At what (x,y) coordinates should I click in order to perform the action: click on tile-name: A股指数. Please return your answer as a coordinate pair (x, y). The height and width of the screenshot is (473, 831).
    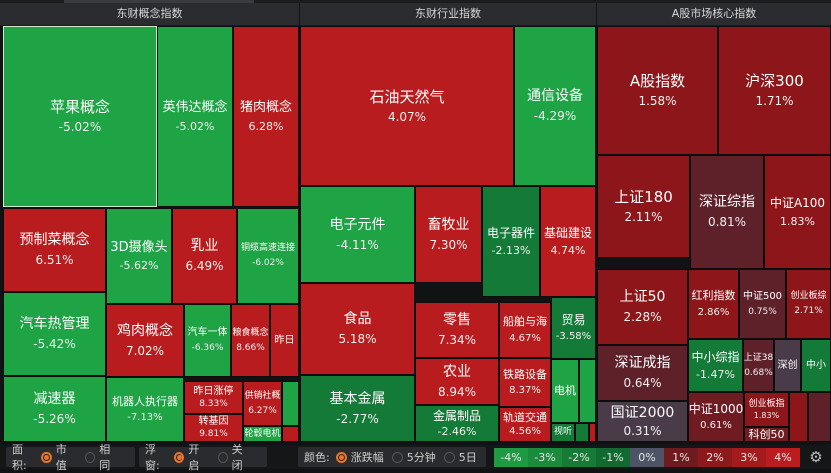
    Looking at the image, I should click on (657, 81).